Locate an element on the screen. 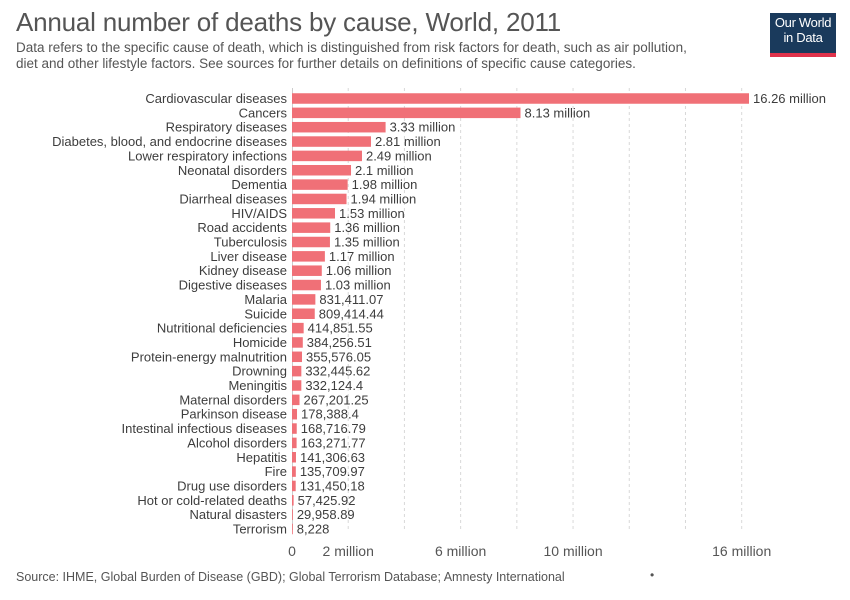 The width and height of the screenshot is (850, 600). value-label-1: 8.13 million is located at coordinates (558, 112).